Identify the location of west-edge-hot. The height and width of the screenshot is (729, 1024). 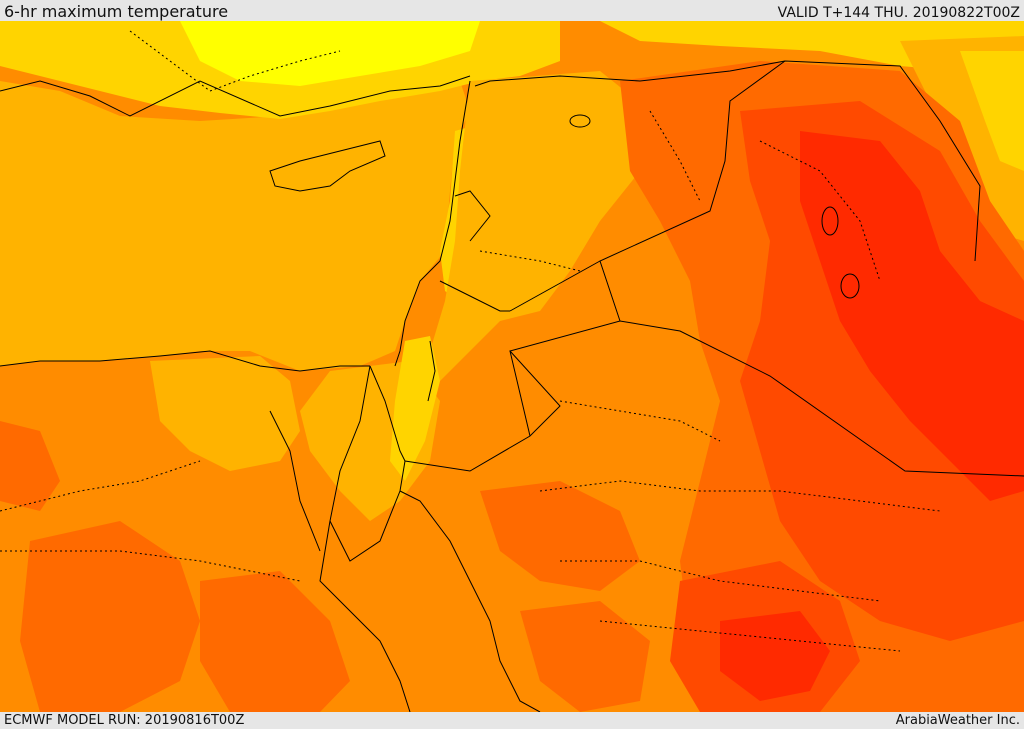
(30, 466).